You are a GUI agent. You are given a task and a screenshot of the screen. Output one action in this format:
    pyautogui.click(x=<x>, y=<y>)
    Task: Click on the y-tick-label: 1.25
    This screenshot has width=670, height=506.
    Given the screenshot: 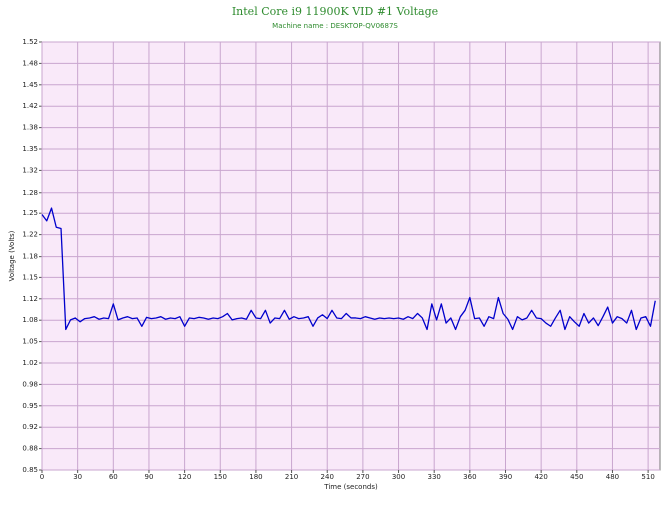 What is the action you would take?
    pyautogui.click(x=30, y=213)
    